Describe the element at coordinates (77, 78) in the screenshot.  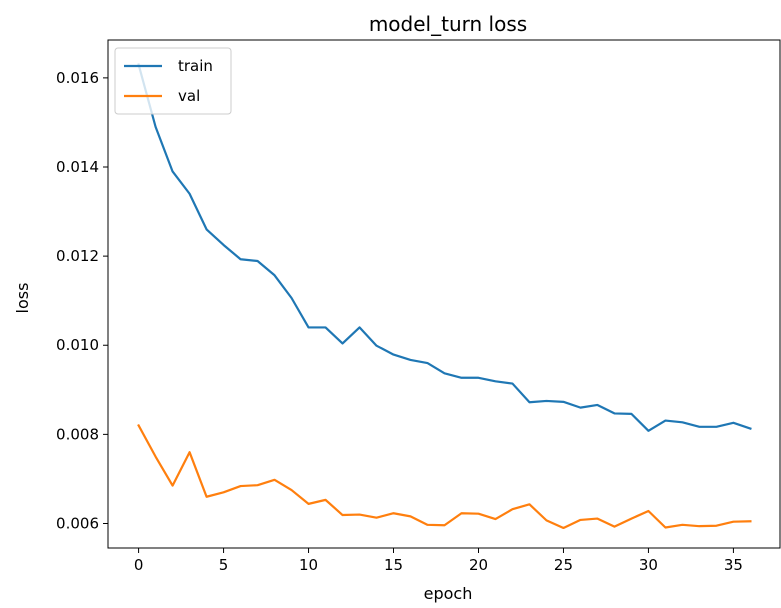
I see `y-tick-label: 0.016` at that location.